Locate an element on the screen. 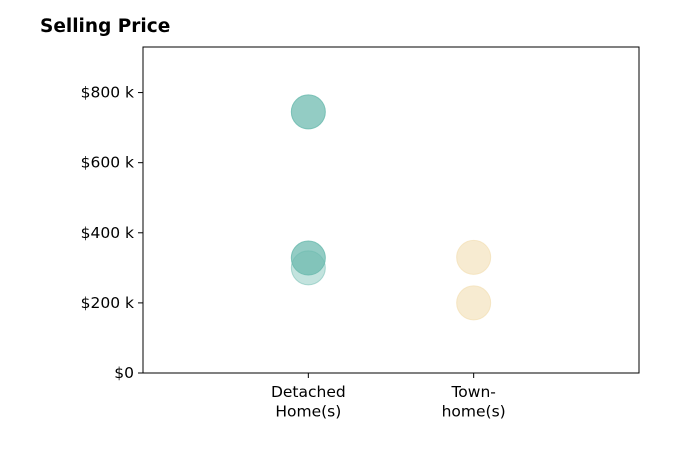 This screenshot has height=462, width=679. points-layer is located at coordinates (391, 207).